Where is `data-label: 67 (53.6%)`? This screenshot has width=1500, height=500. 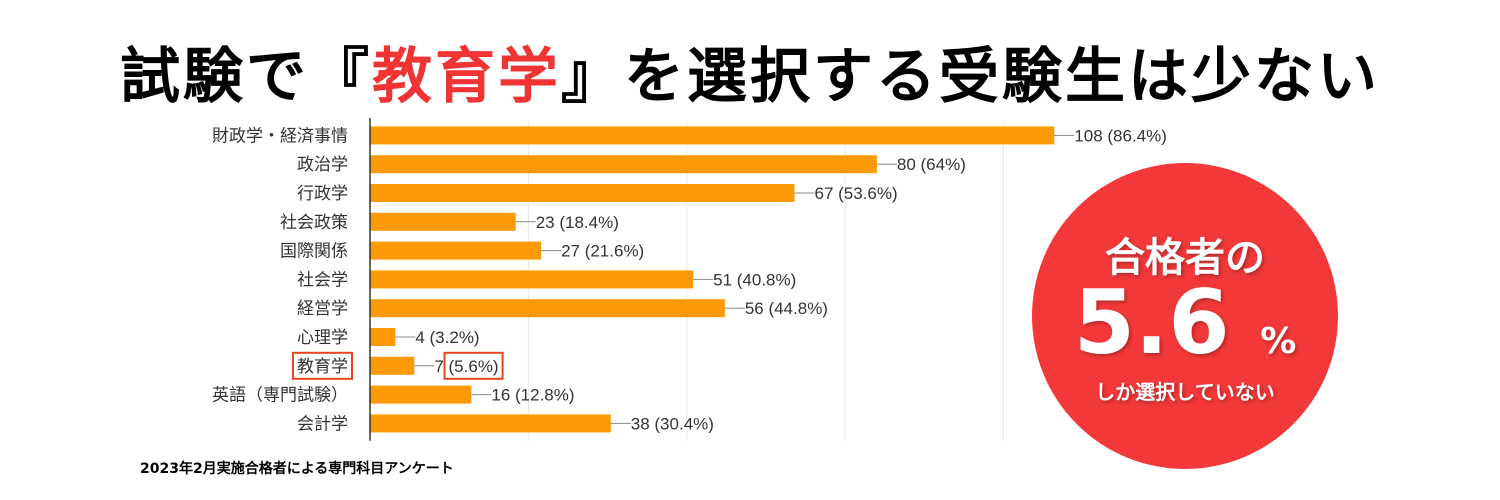
data-label: 67 (53.6%) is located at coordinates (856, 193).